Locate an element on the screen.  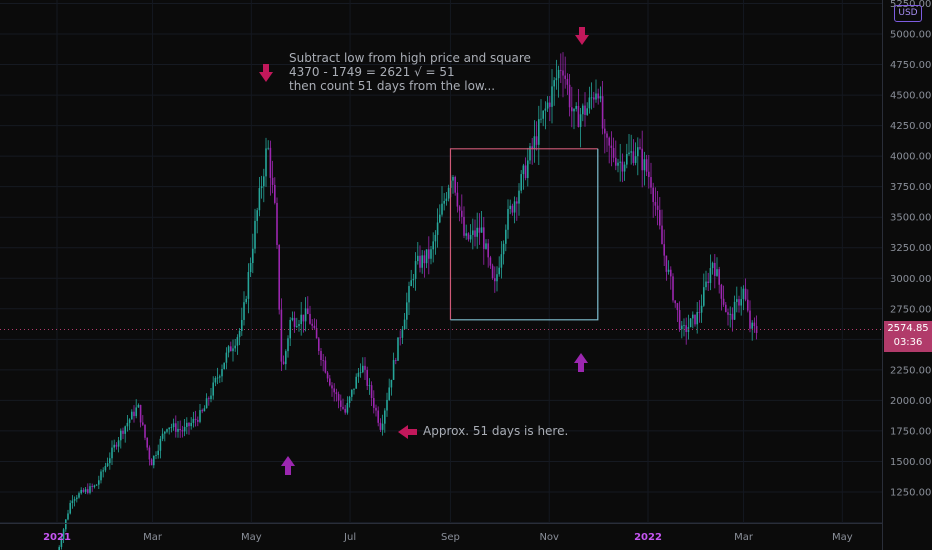
time-tick-label: 2022 is located at coordinates (648, 537).